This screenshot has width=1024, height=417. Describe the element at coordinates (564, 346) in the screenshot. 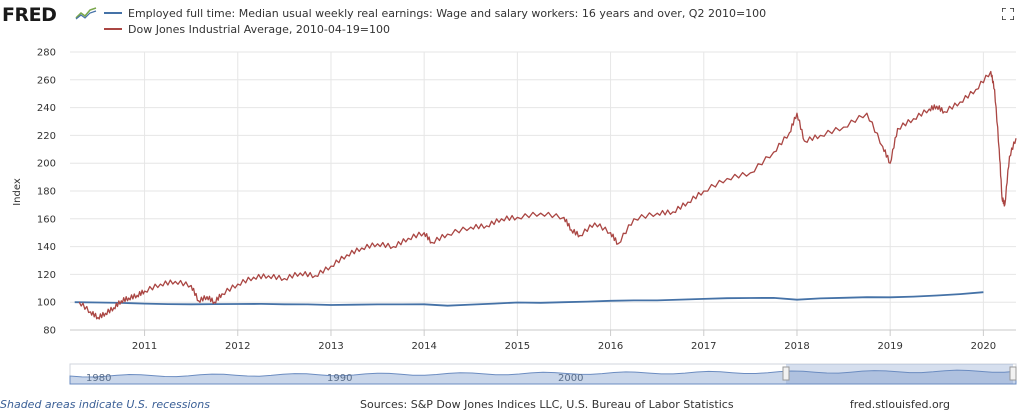

I see `x-axis-tick-labels: 2011 2012 2013 2014 2015 2016 2017 2018 2019 2020` at that location.